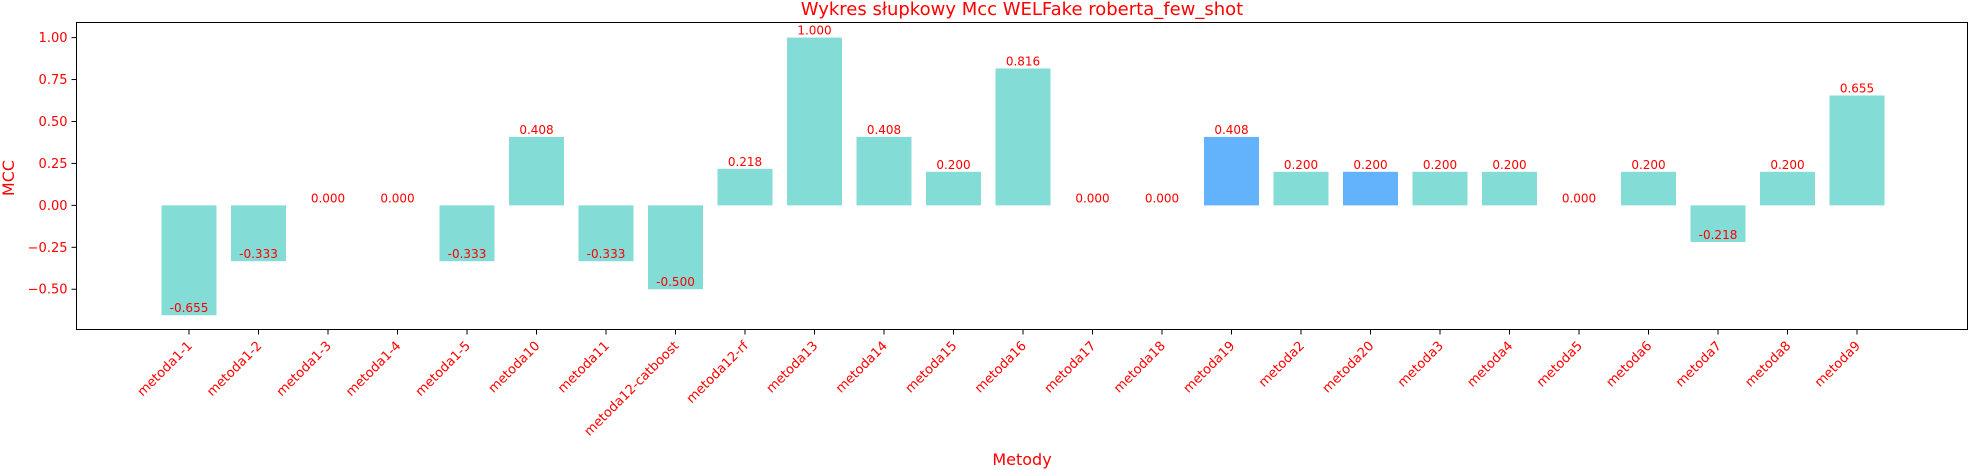 Image resolution: width=1970 pixels, height=470 pixels. I want to click on y-tick-label: 1.00, so click(53, 38).